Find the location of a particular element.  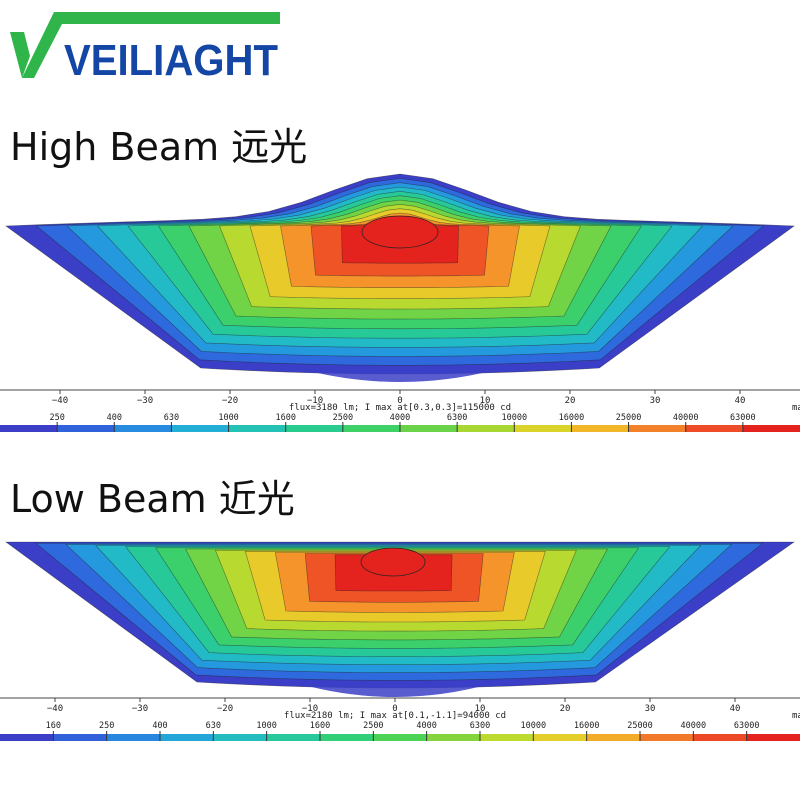

logo-check-right is located at coordinates (151, 45).